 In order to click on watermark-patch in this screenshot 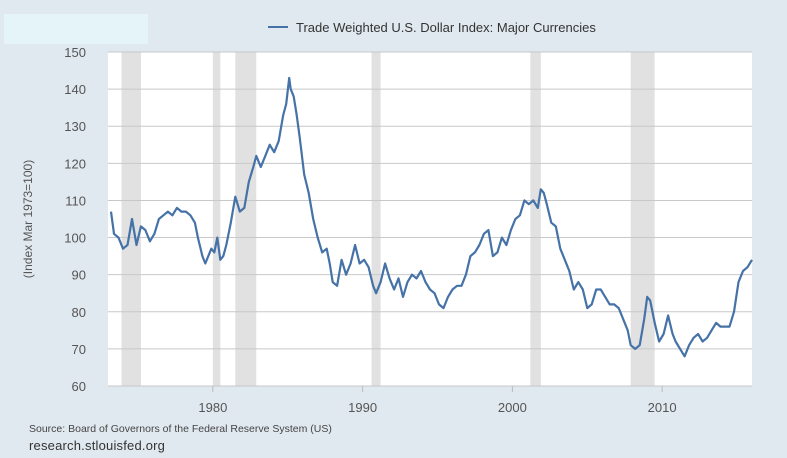, I will do `click(76, 29)`.